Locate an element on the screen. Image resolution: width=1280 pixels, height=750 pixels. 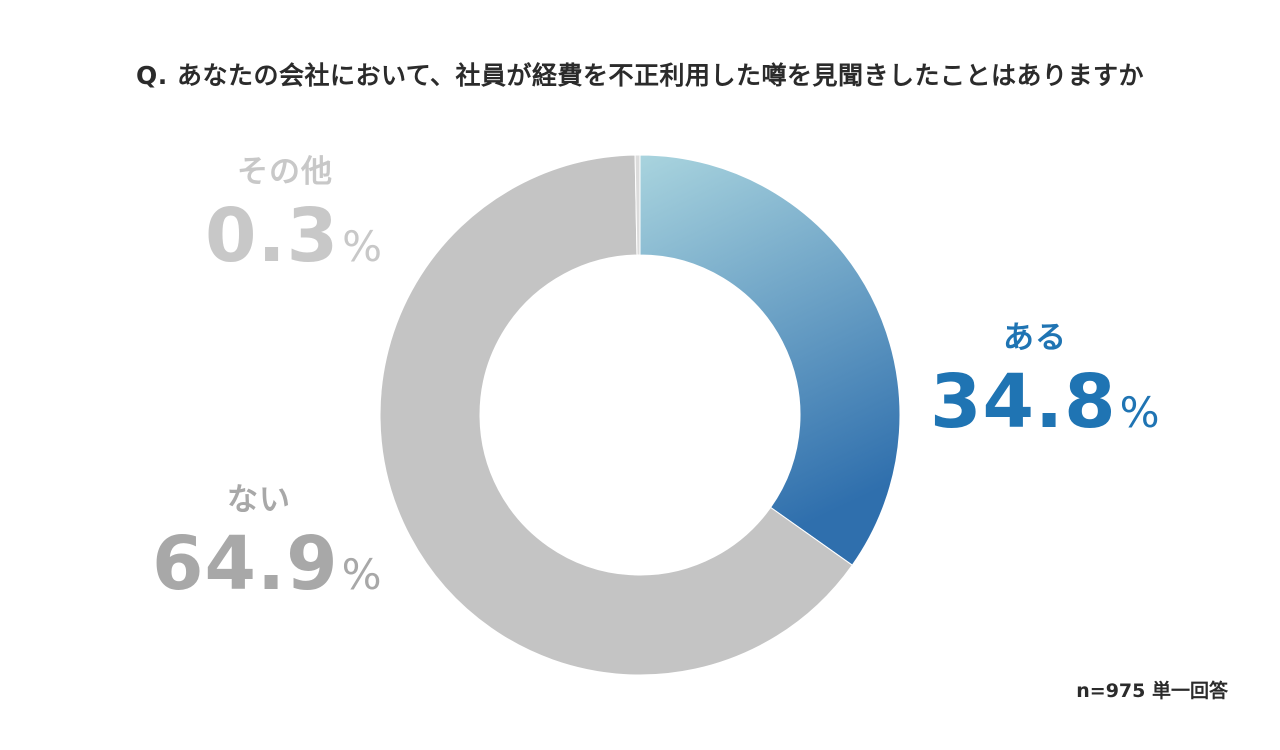
category-label-nai: ない is located at coordinates (259, 500).